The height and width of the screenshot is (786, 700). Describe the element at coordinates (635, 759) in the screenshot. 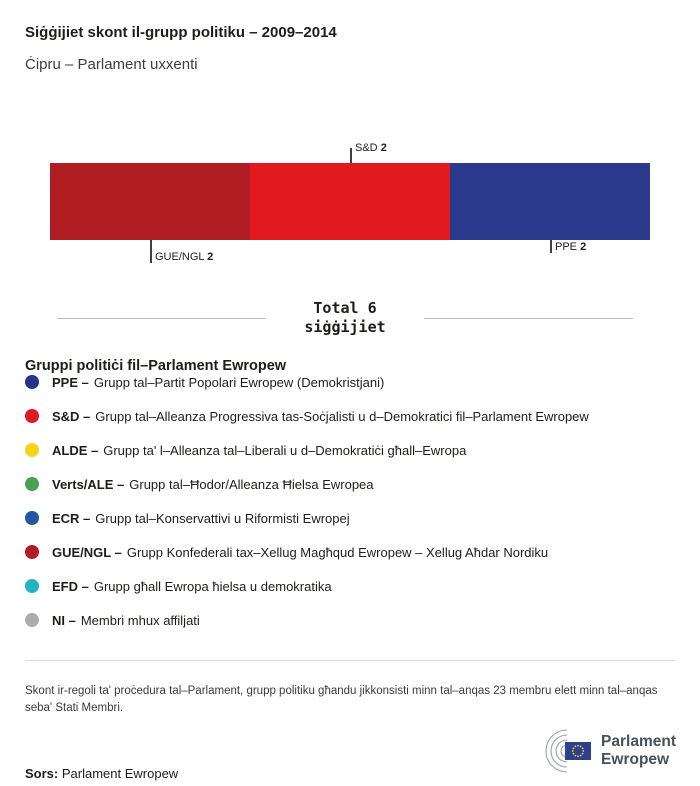

I see `logo-wordmark-line2: Ewropew` at that location.